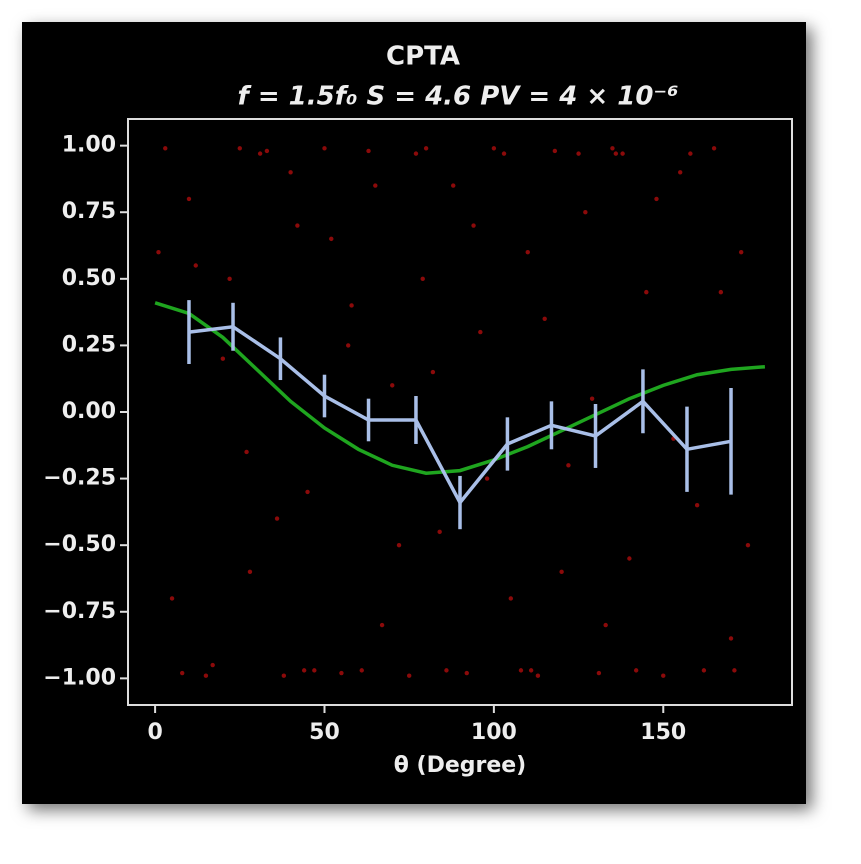 The height and width of the screenshot is (864, 861). Describe the element at coordinates (457, 97) in the screenshot. I see `chart-subtitle: f = 1.5f₀ S = 4.6 PV = 4 × 10⁻⁶` at that location.